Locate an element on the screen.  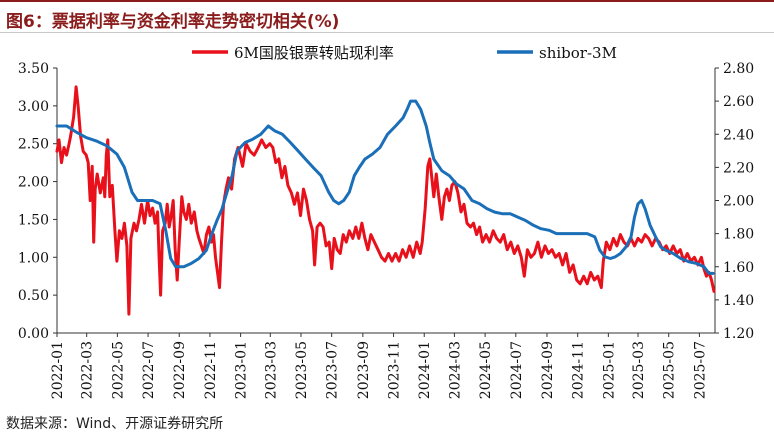
y-left-tick-label: 0.50 is located at coordinates (33, 296).